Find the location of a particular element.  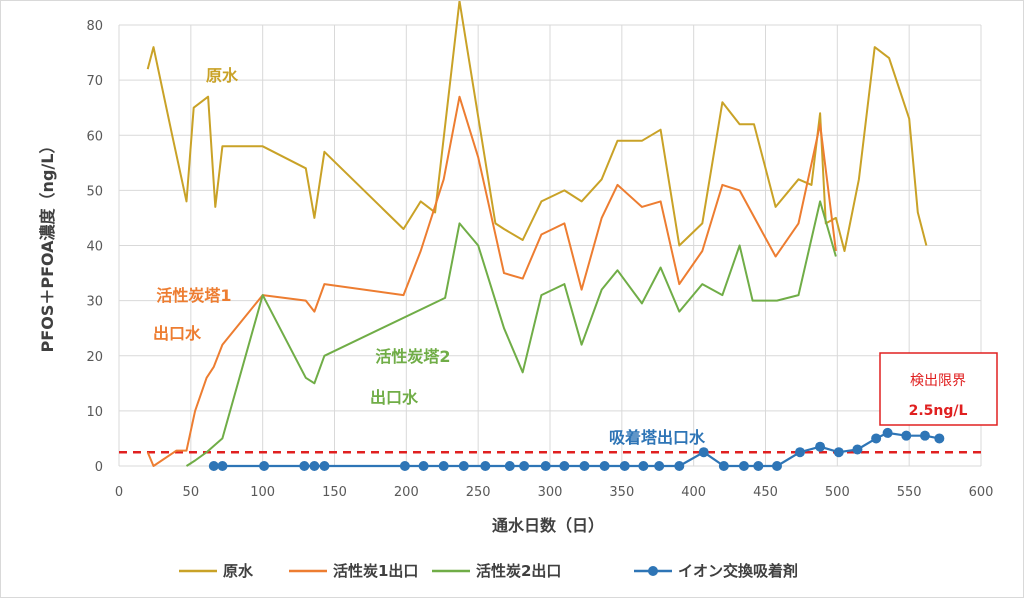

series-label-2: 活性炭塔1 is located at coordinates (193, 295).